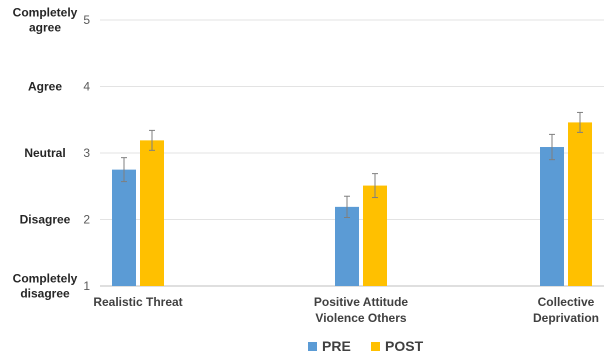 The height and width of the screenshot is (354, 606). I want to click on legend-swatch-pre, so click(312, 346).